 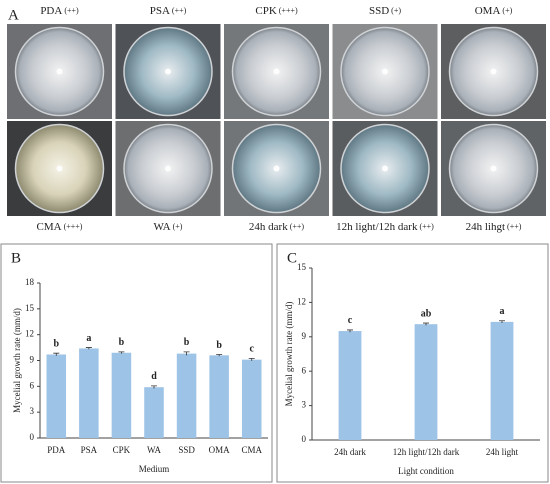 What do you see at coordinates (154, 450) in the screenshot?
I see `x-tick-label: WA` at bounding box center [154, 450].